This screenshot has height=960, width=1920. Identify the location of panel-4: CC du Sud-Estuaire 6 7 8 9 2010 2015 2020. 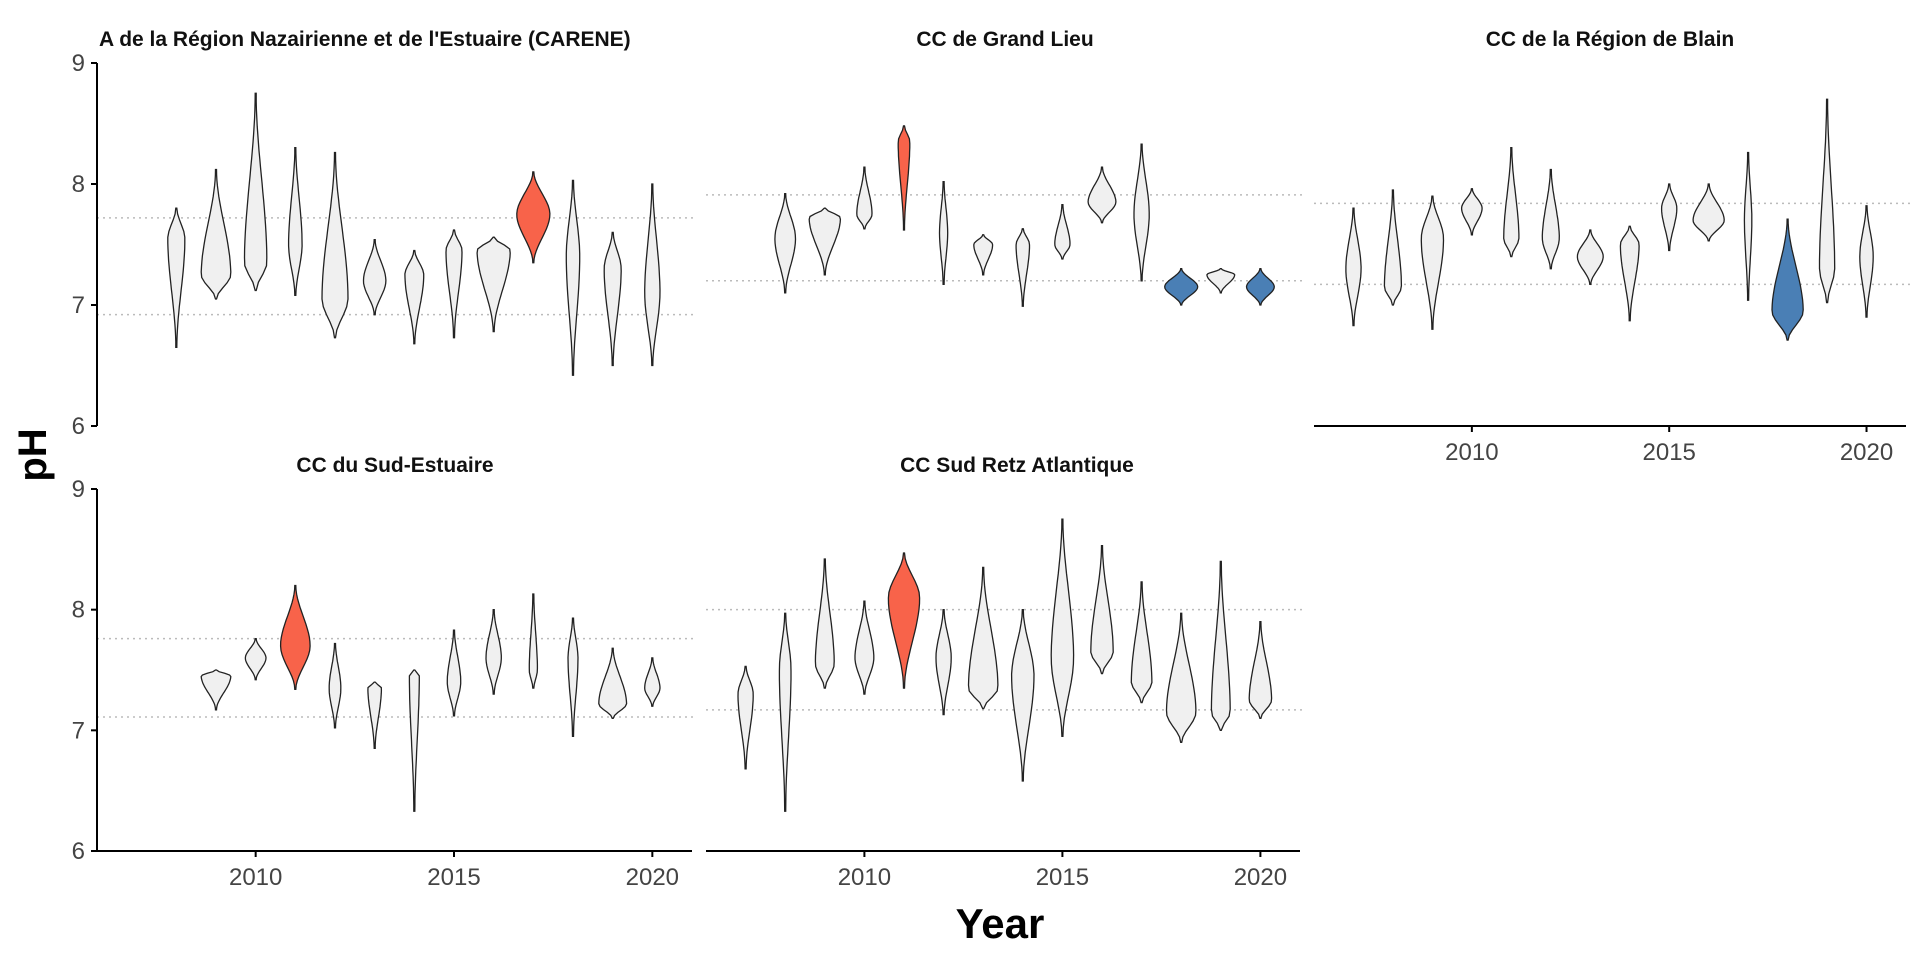
(384, 672).